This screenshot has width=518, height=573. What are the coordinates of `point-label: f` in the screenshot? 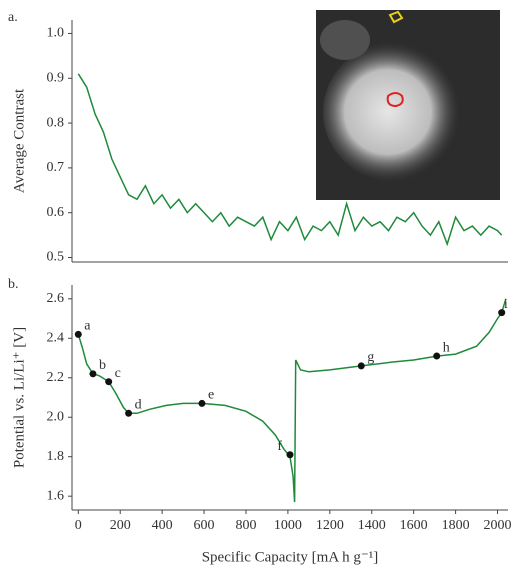 It's located at (279, 446).